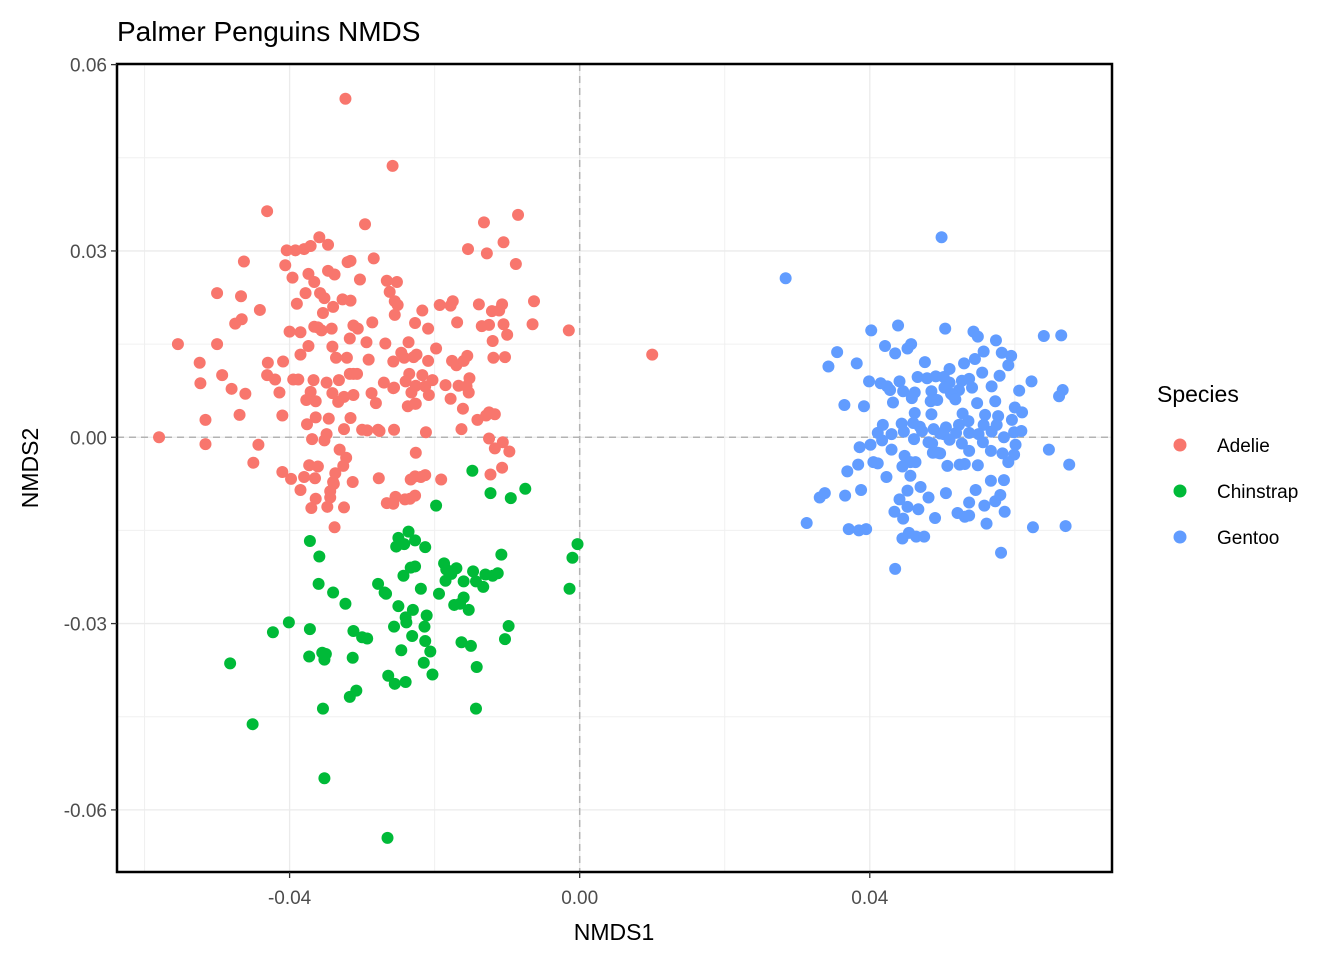 This screenshot has height=960, width=1344. I want to click on legend-key-adelie, so click(1180, 445).